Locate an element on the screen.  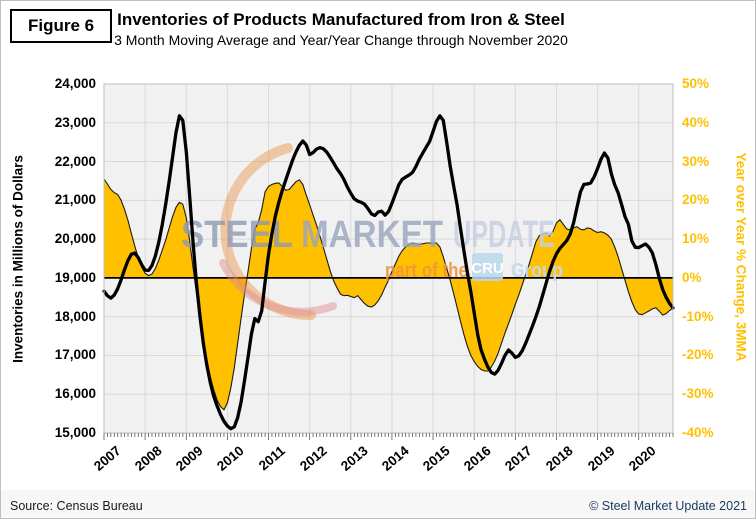
figure-number-box: Figure 6 is located at coordinates (61, 26).